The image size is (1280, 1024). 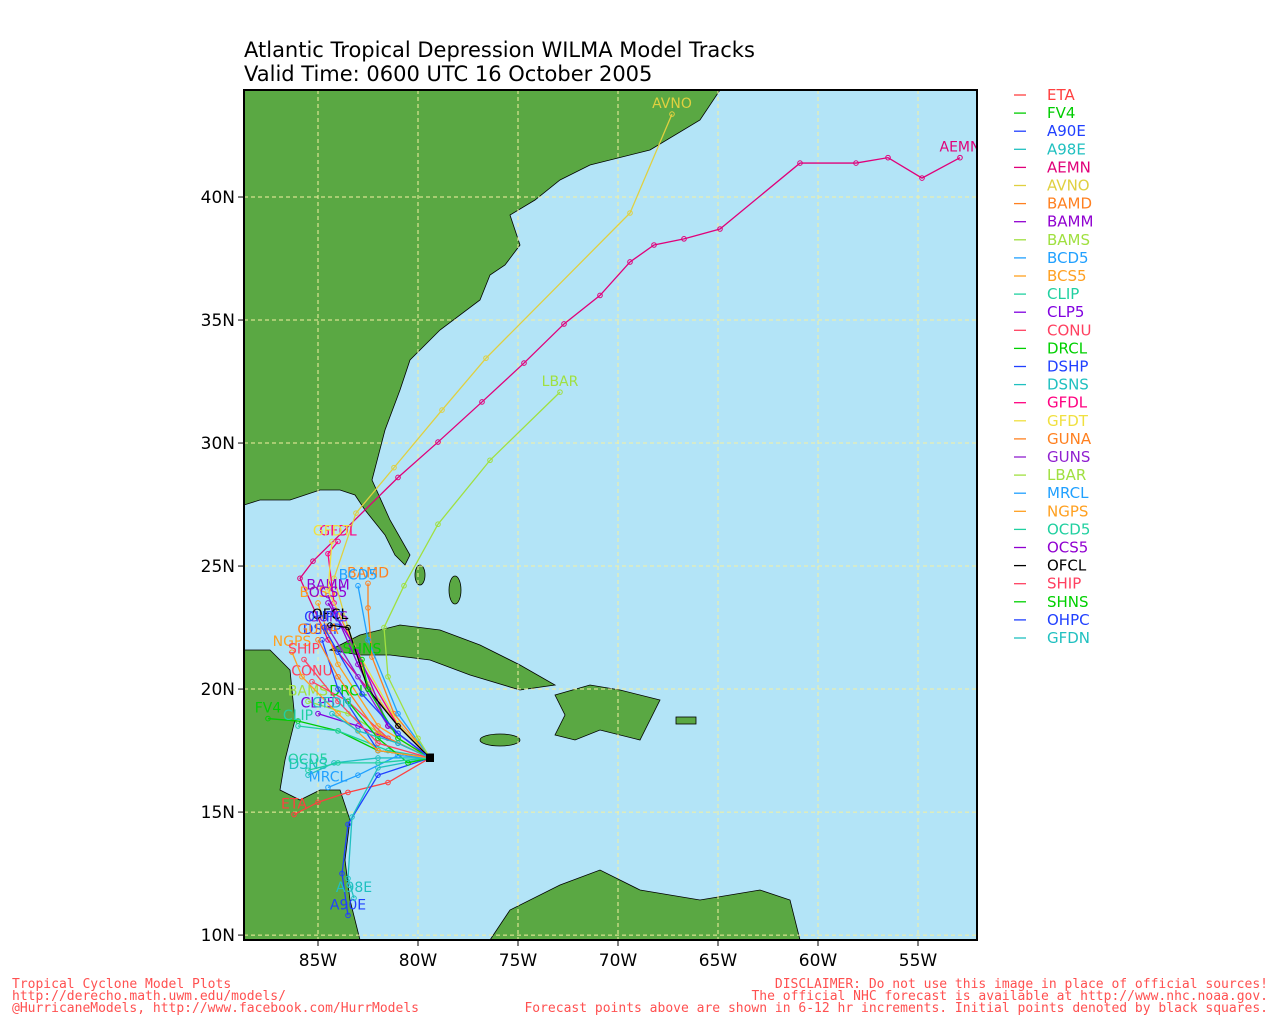 I want to click on x-tick-label: 55W, so click(x=918, y=961).